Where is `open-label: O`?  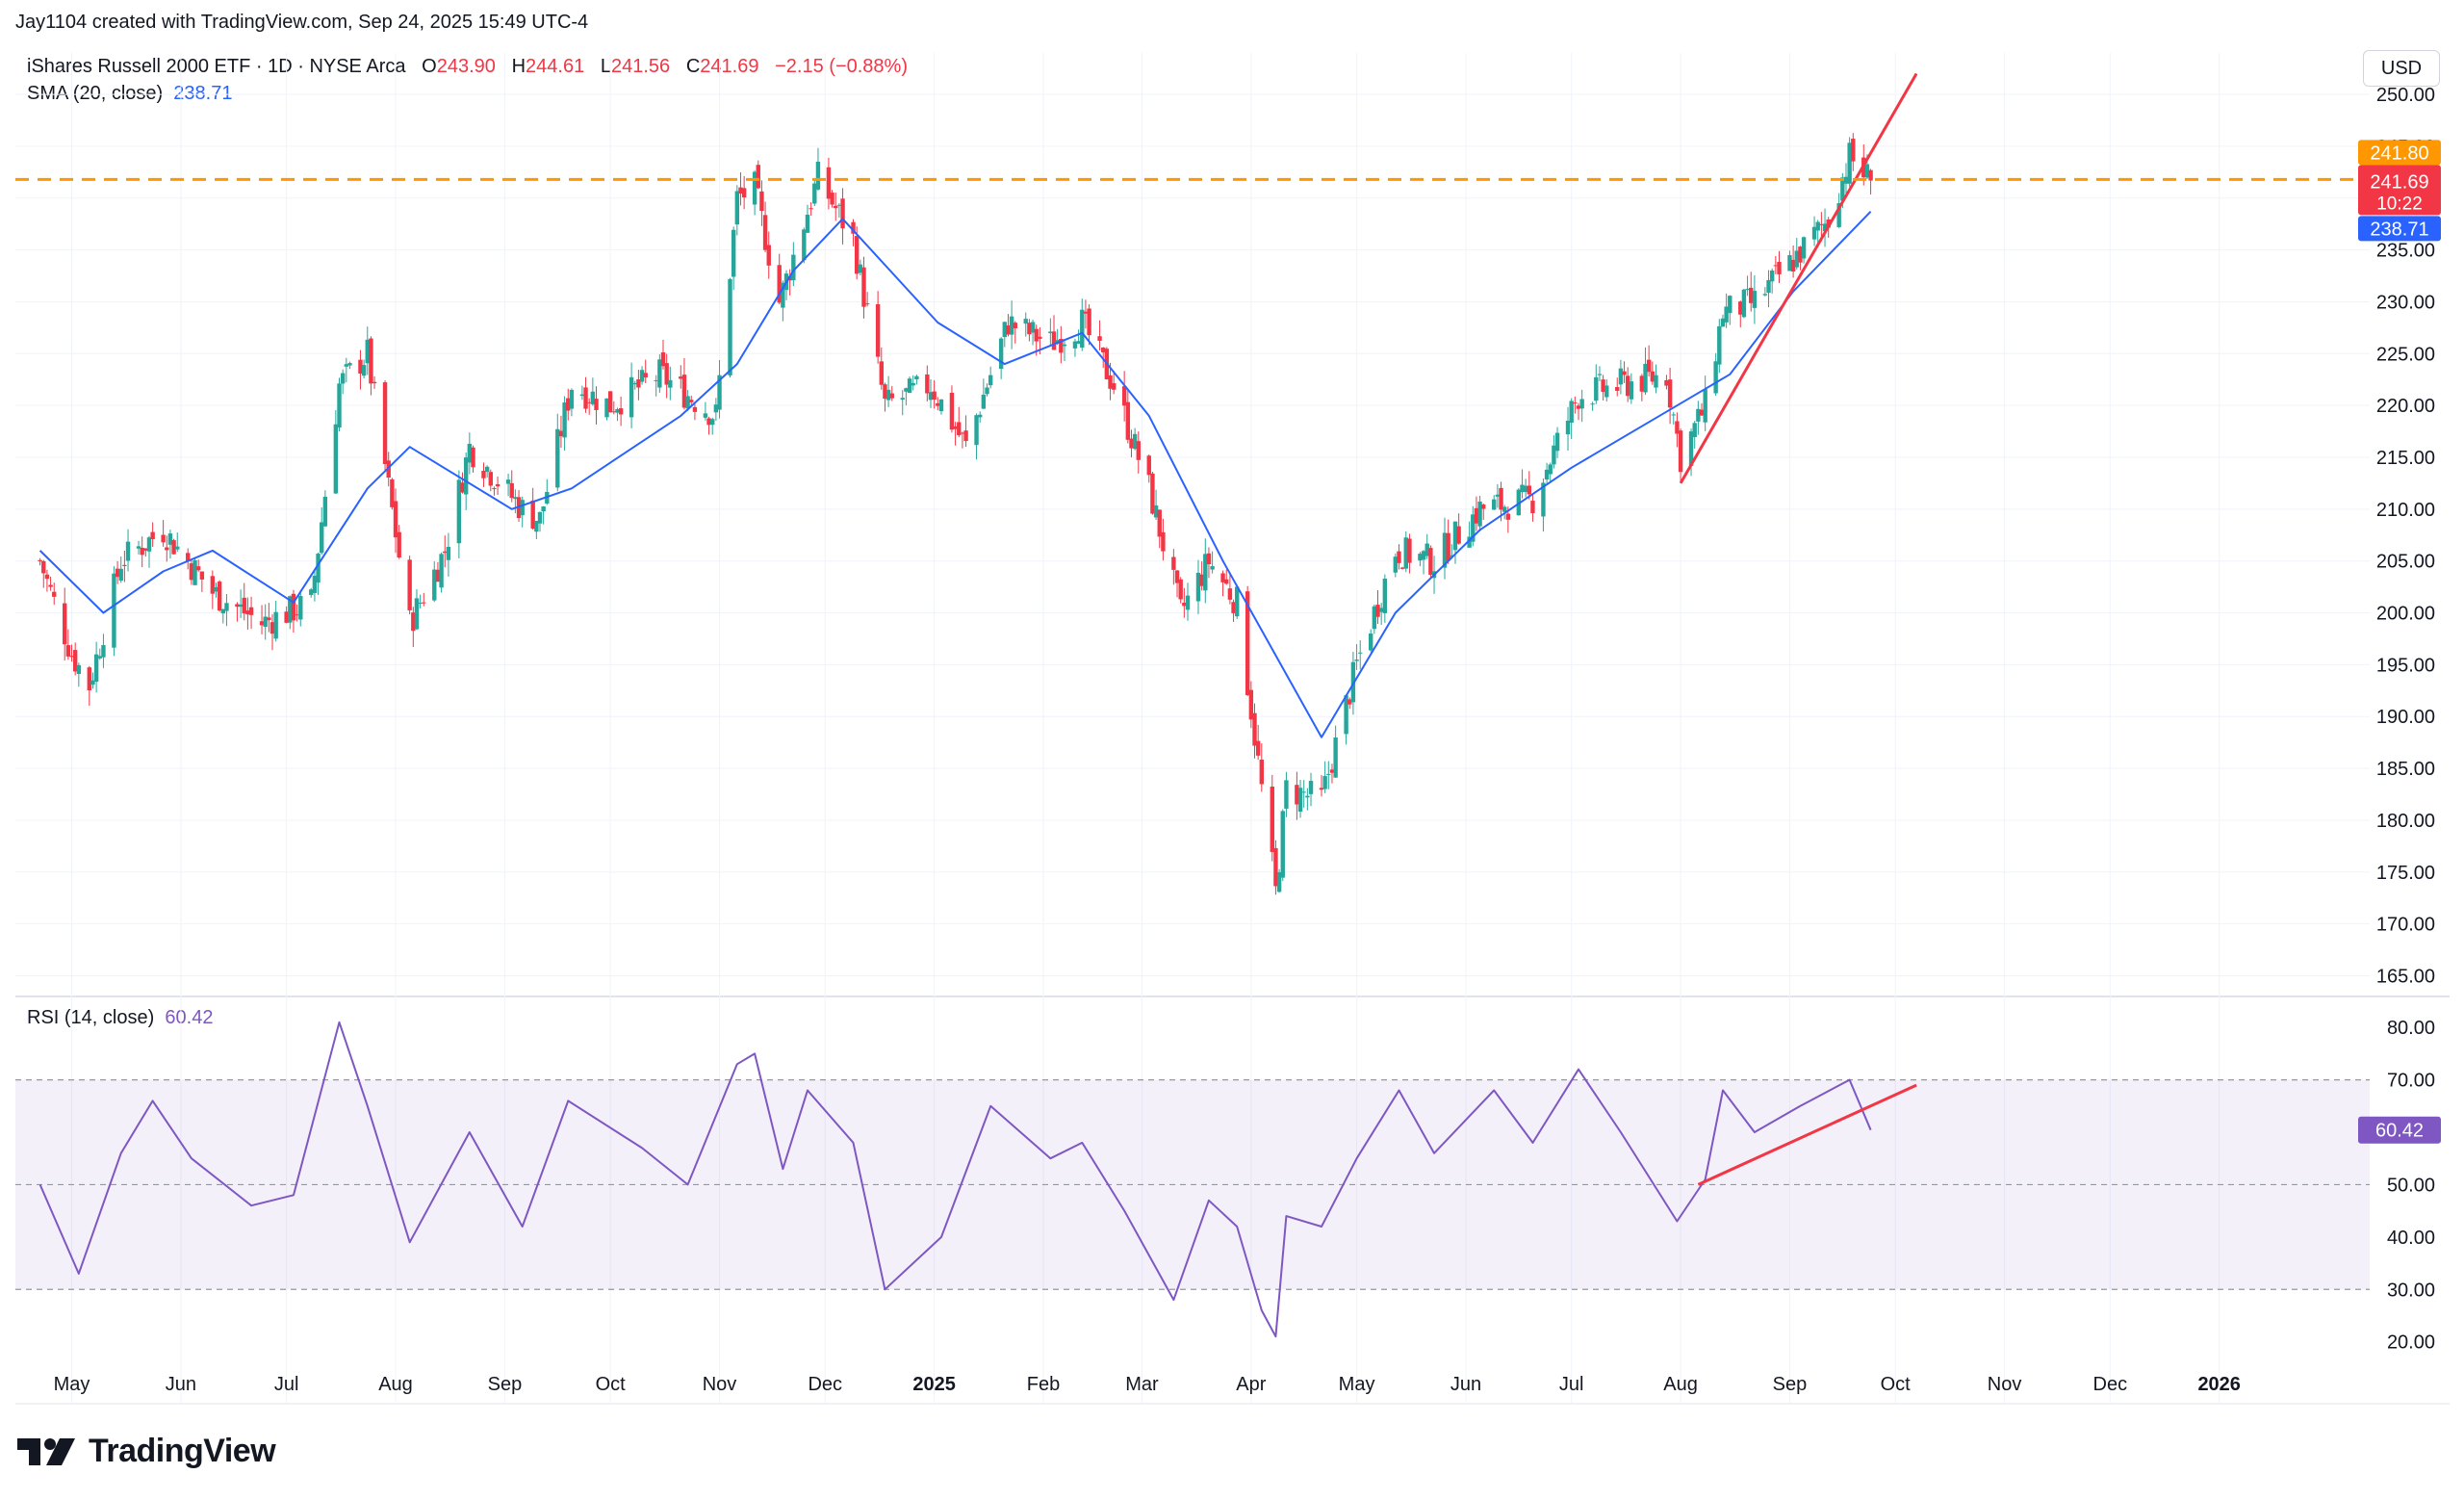
open-label: O is located at coordinates (429, 66).